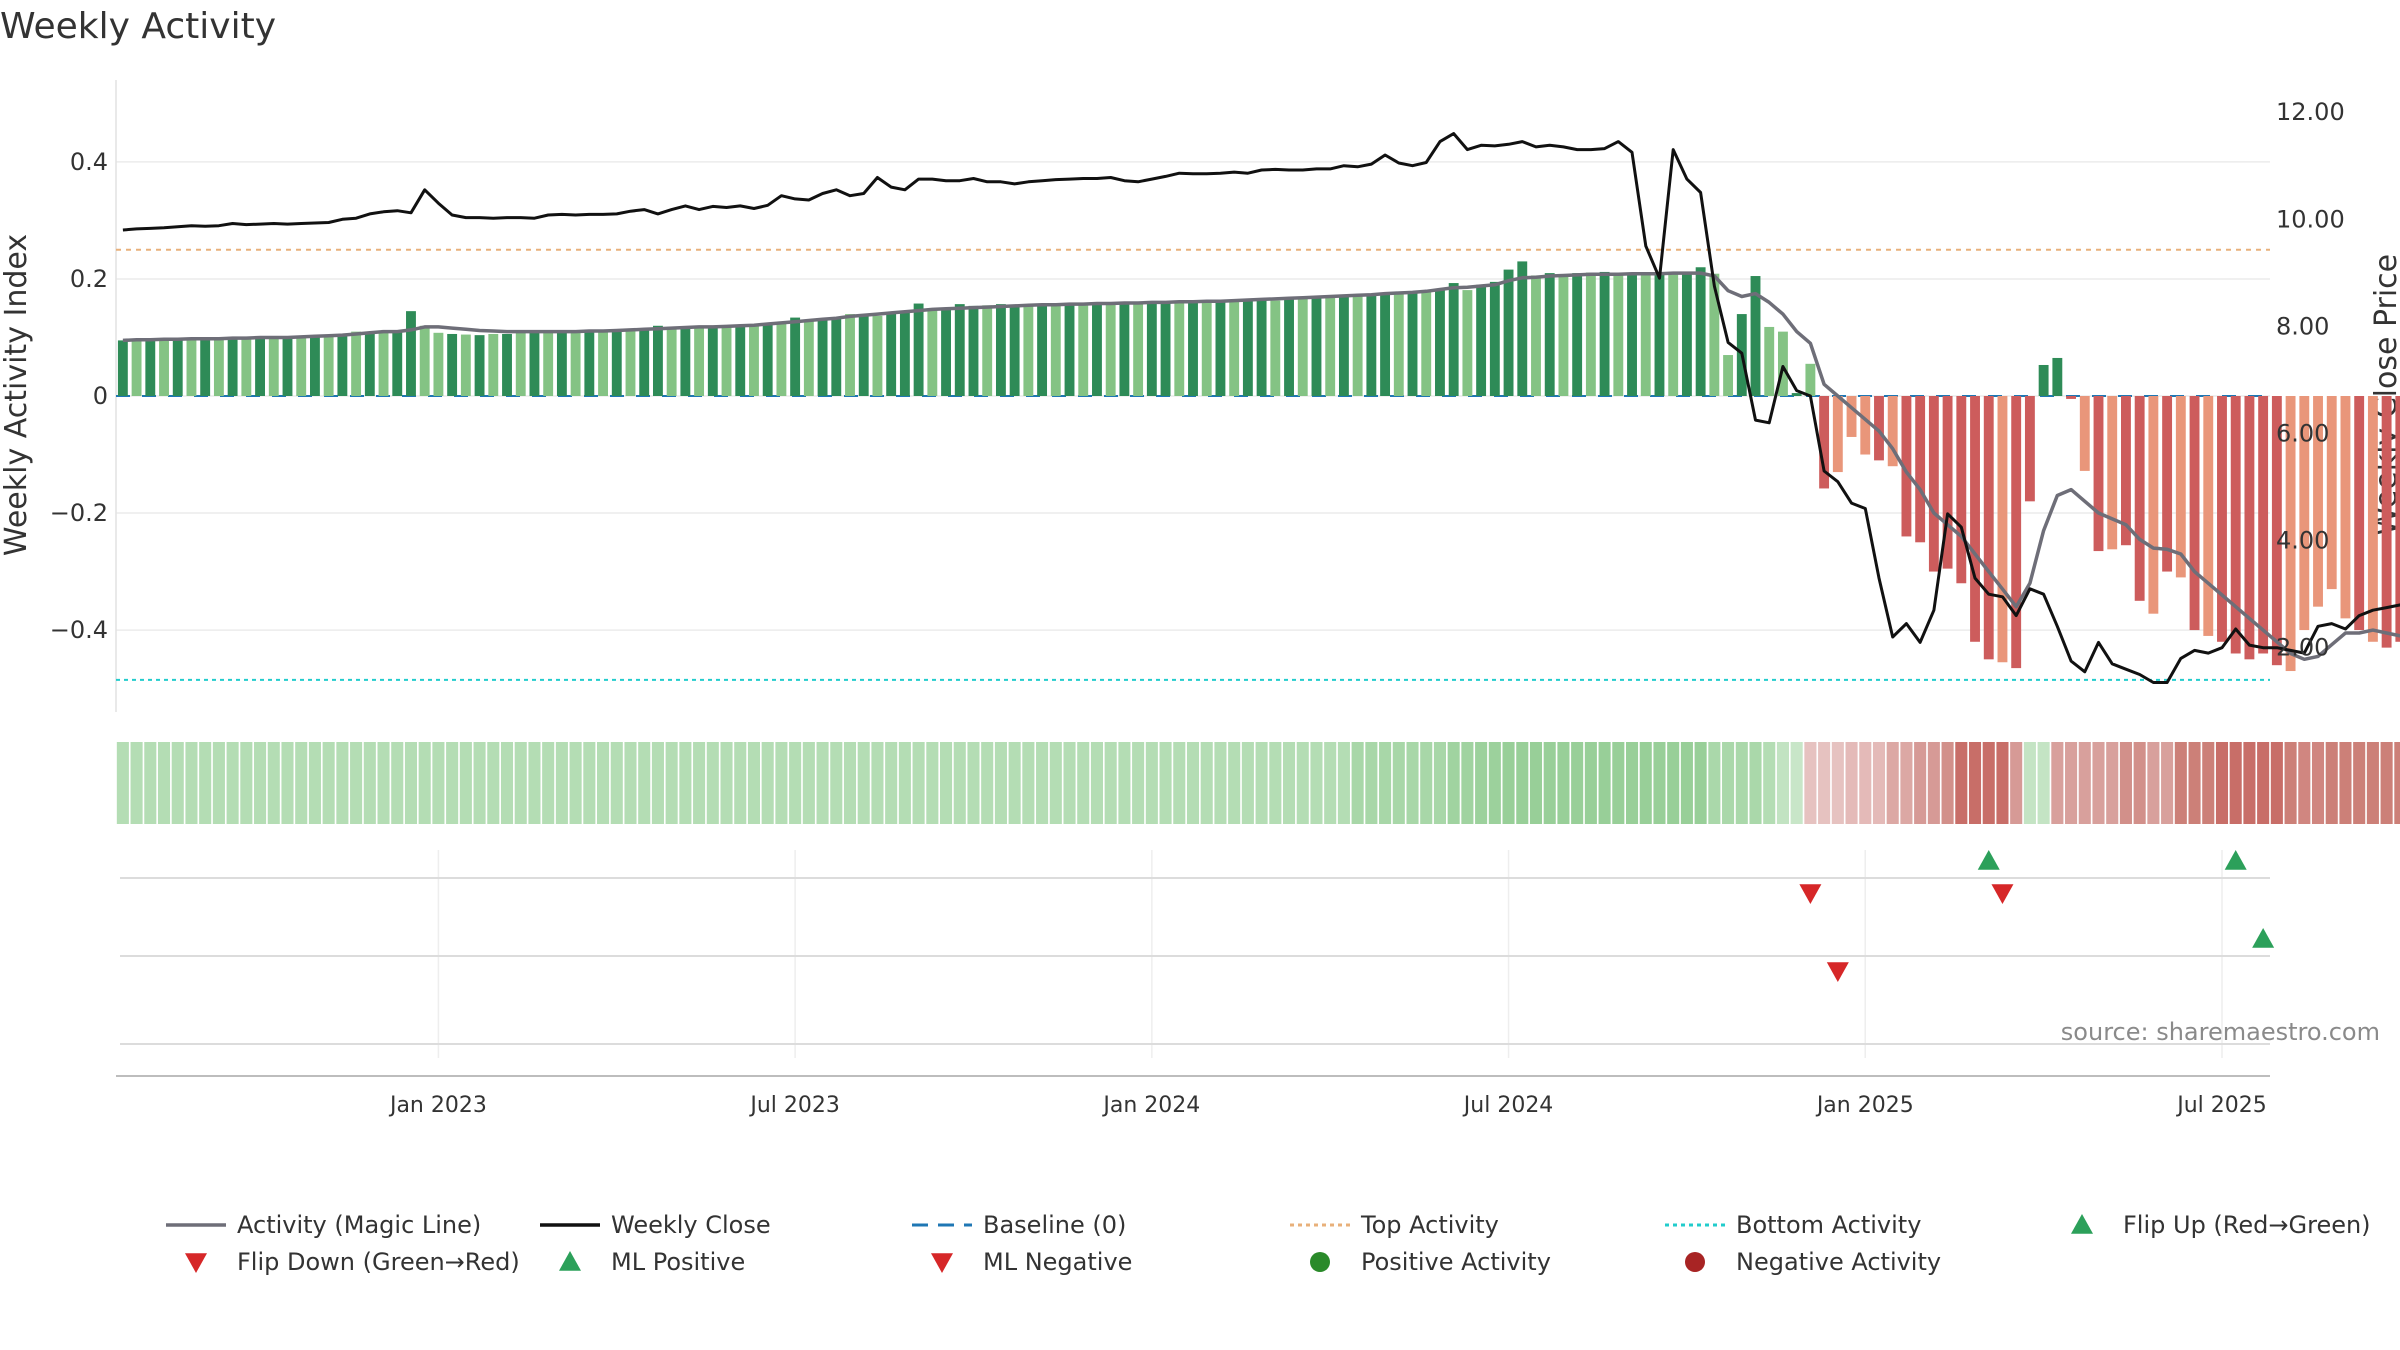  Describe the element at coordinates (89, 162) in the screenshot. I see `y-tick-label-0: 0.4` at that location.